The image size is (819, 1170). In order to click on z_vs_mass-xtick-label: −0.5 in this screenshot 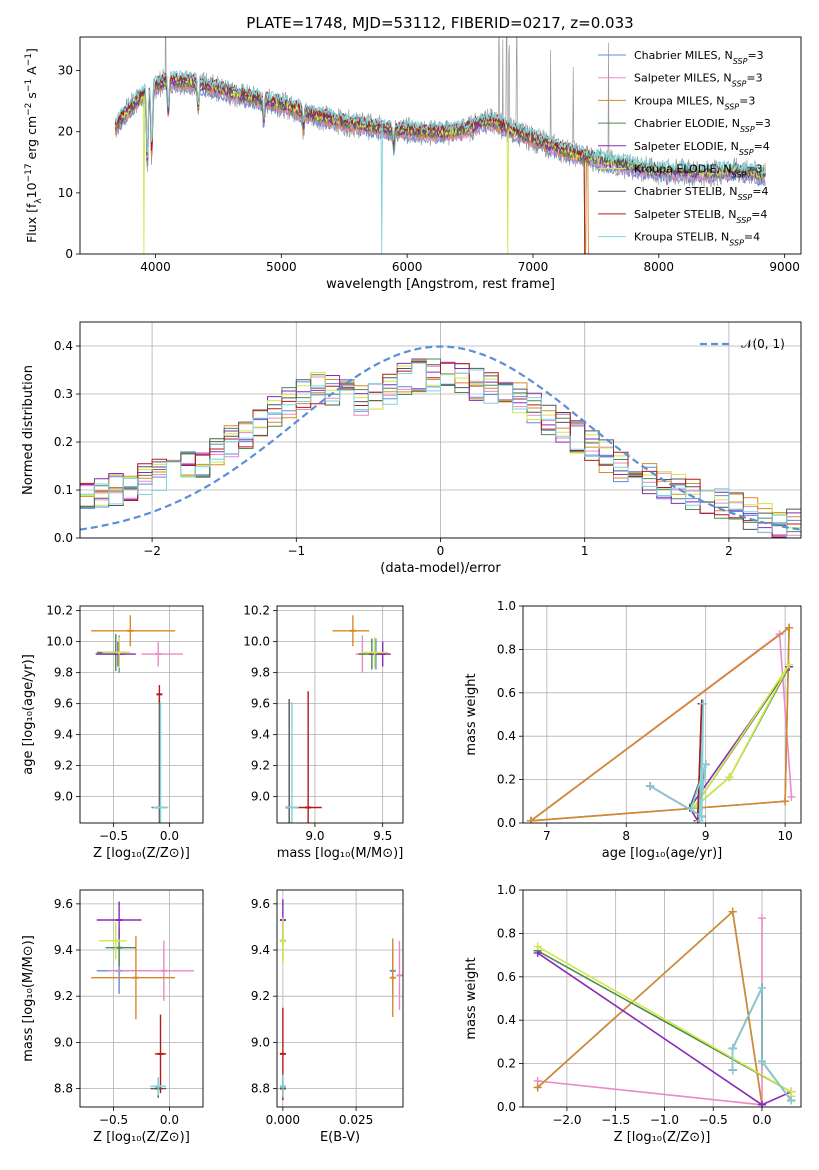, I will do `click(113, 1120)`.